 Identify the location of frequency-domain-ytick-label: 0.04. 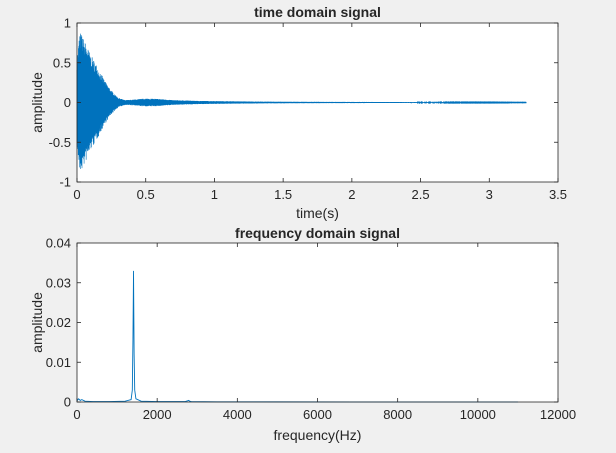
(58, 243).